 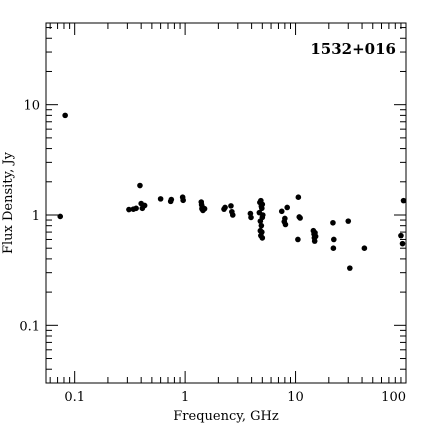 I want to click on y-tick-label: 10, so click(x=31, y=106).